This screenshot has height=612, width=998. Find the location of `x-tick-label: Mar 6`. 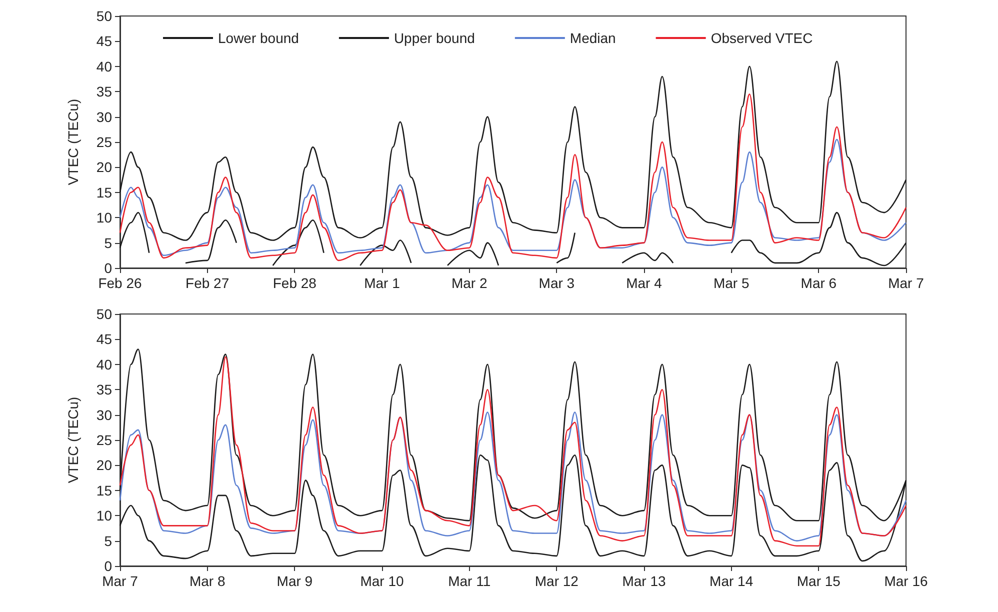

x-tick-label: Mar 6 is located at coordinates (818, 283).